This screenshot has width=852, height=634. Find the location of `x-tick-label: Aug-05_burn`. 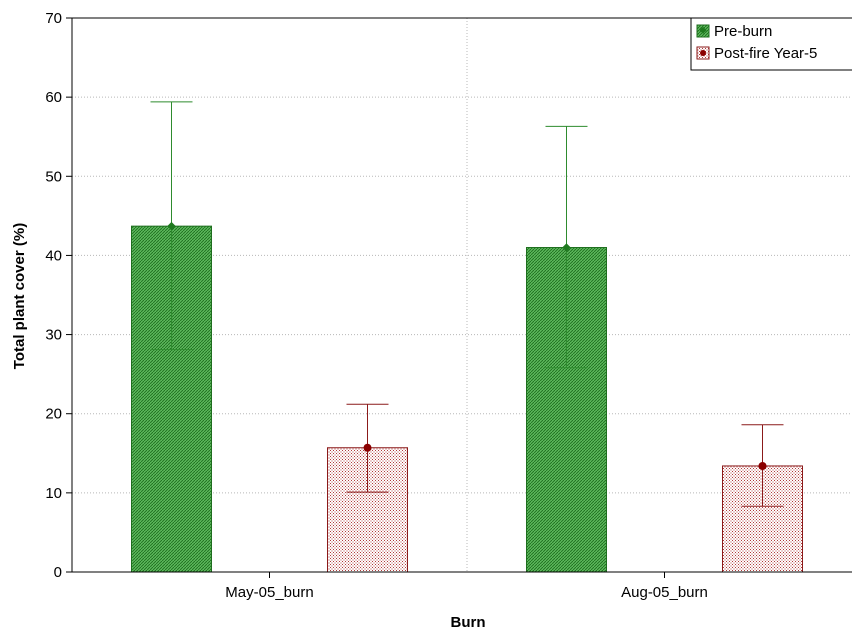

x-tick-label: Aug-05_burn is located at coordinates (664, 592).